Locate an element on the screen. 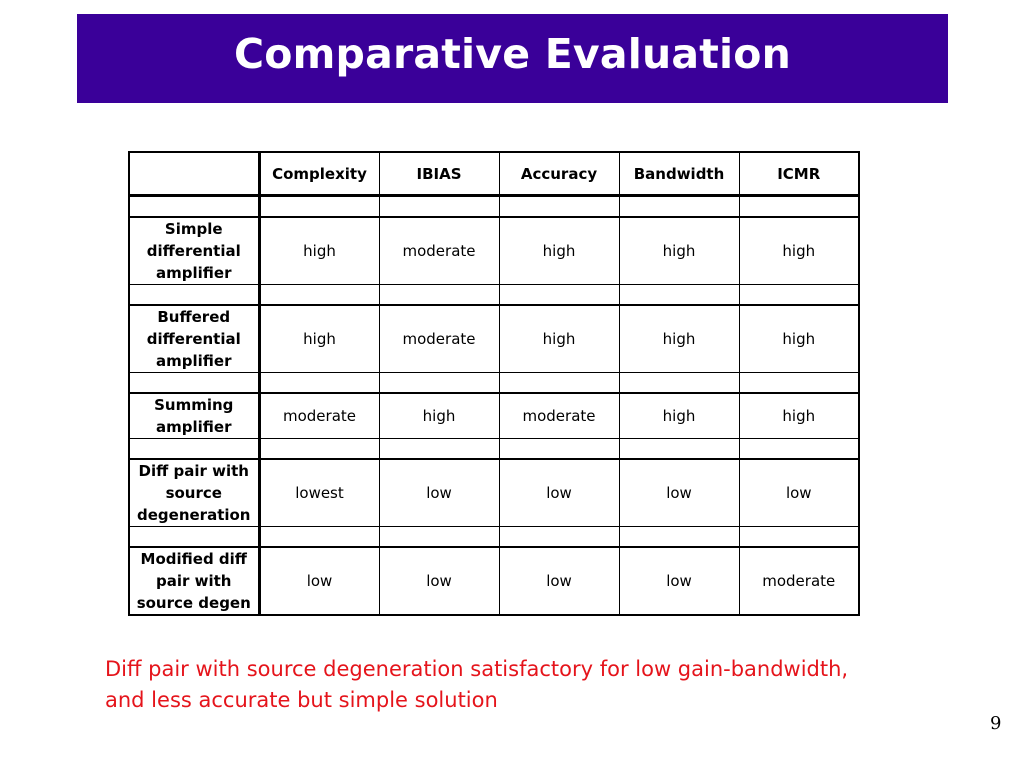 This screenshot has height=768, width=1024. page-number: 9 is located at coordinates (996, 723).